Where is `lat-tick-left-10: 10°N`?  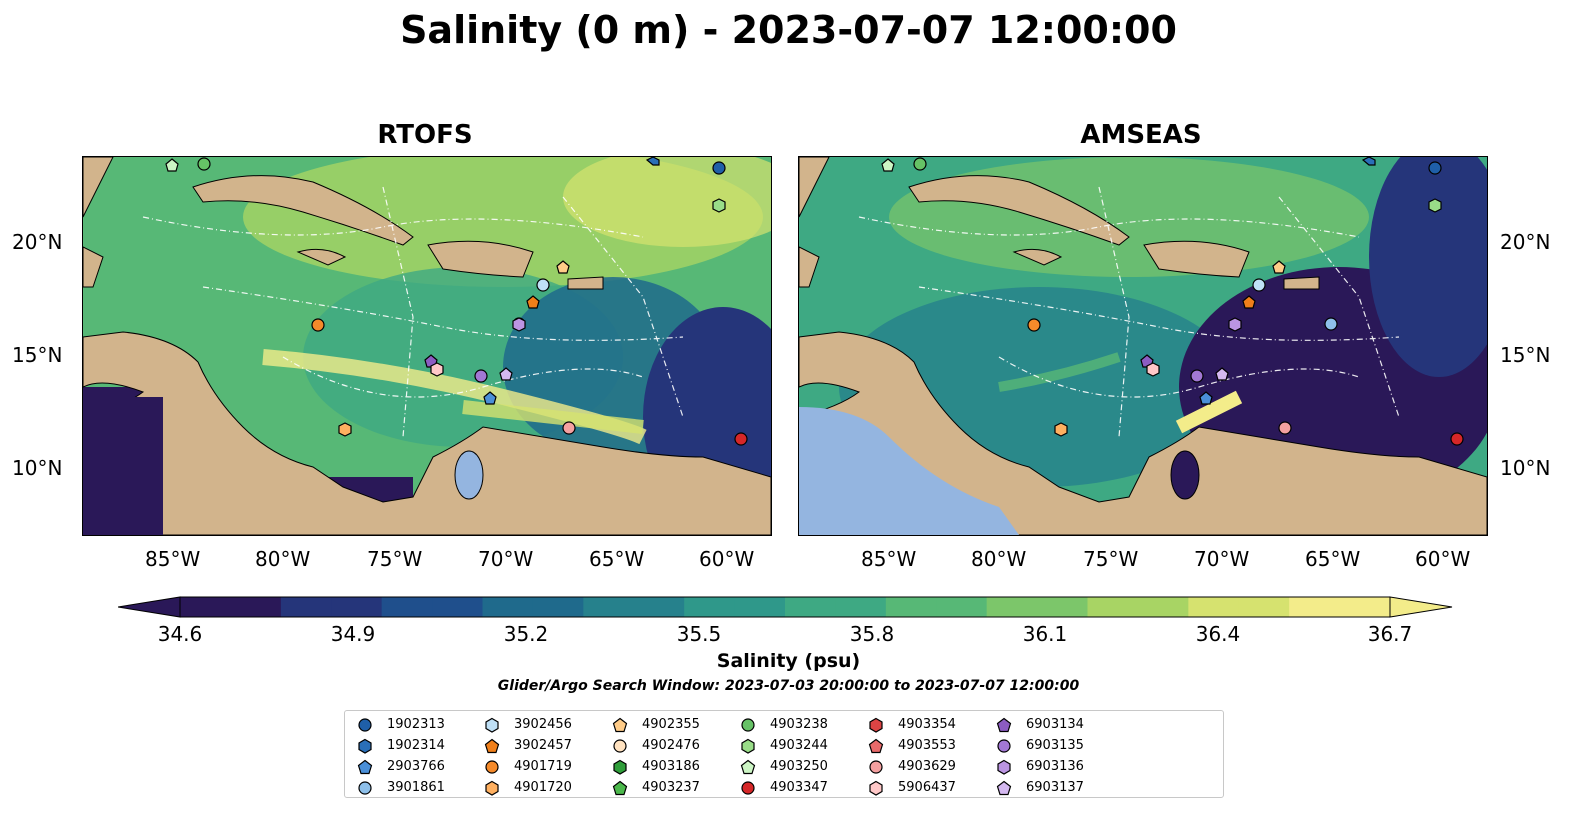
lat-tick-left-10: 10°N is located at coordinates (37, 468).